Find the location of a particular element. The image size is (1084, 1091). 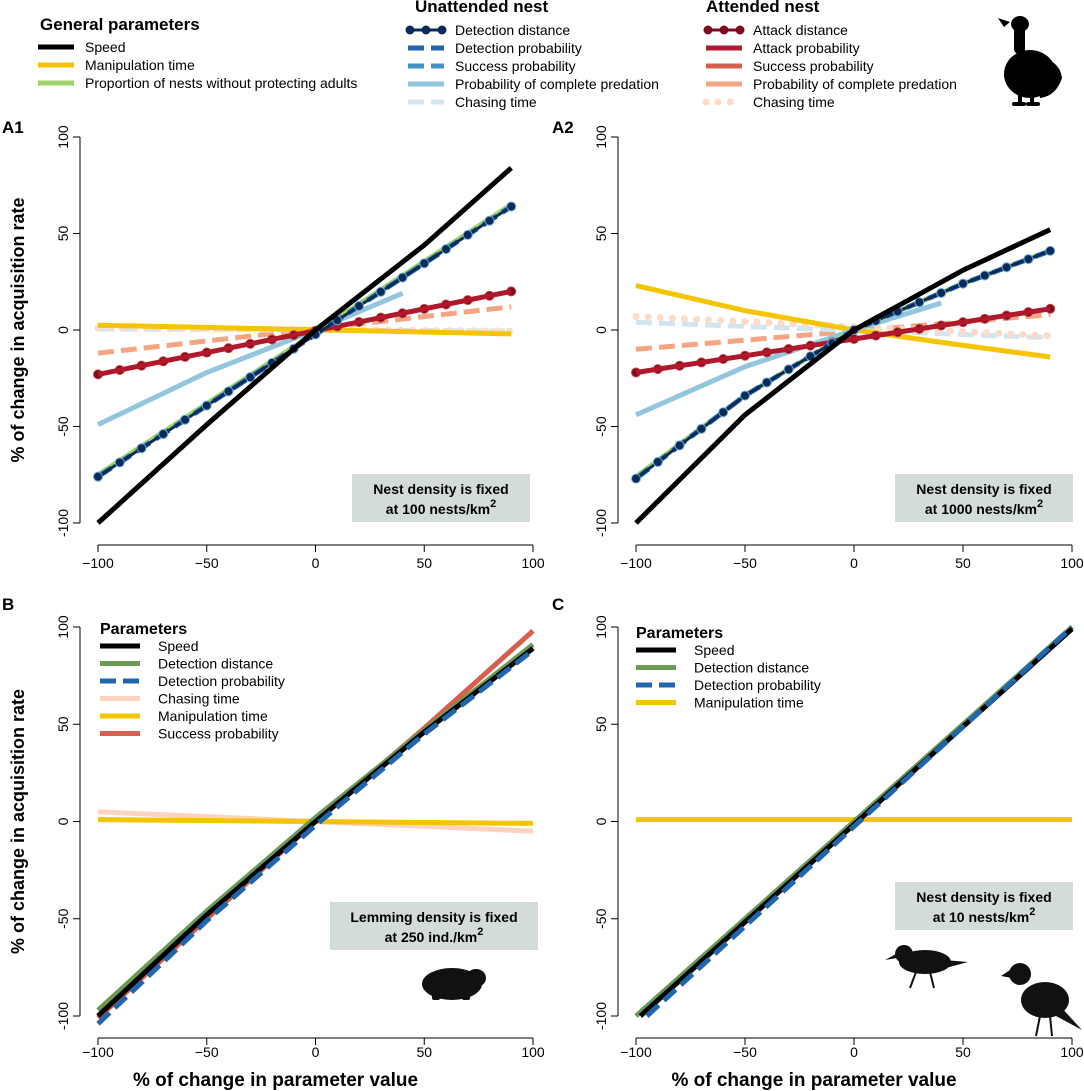

annotation-line2: at 10 nests/km2 is located at coordinates (984, 915).